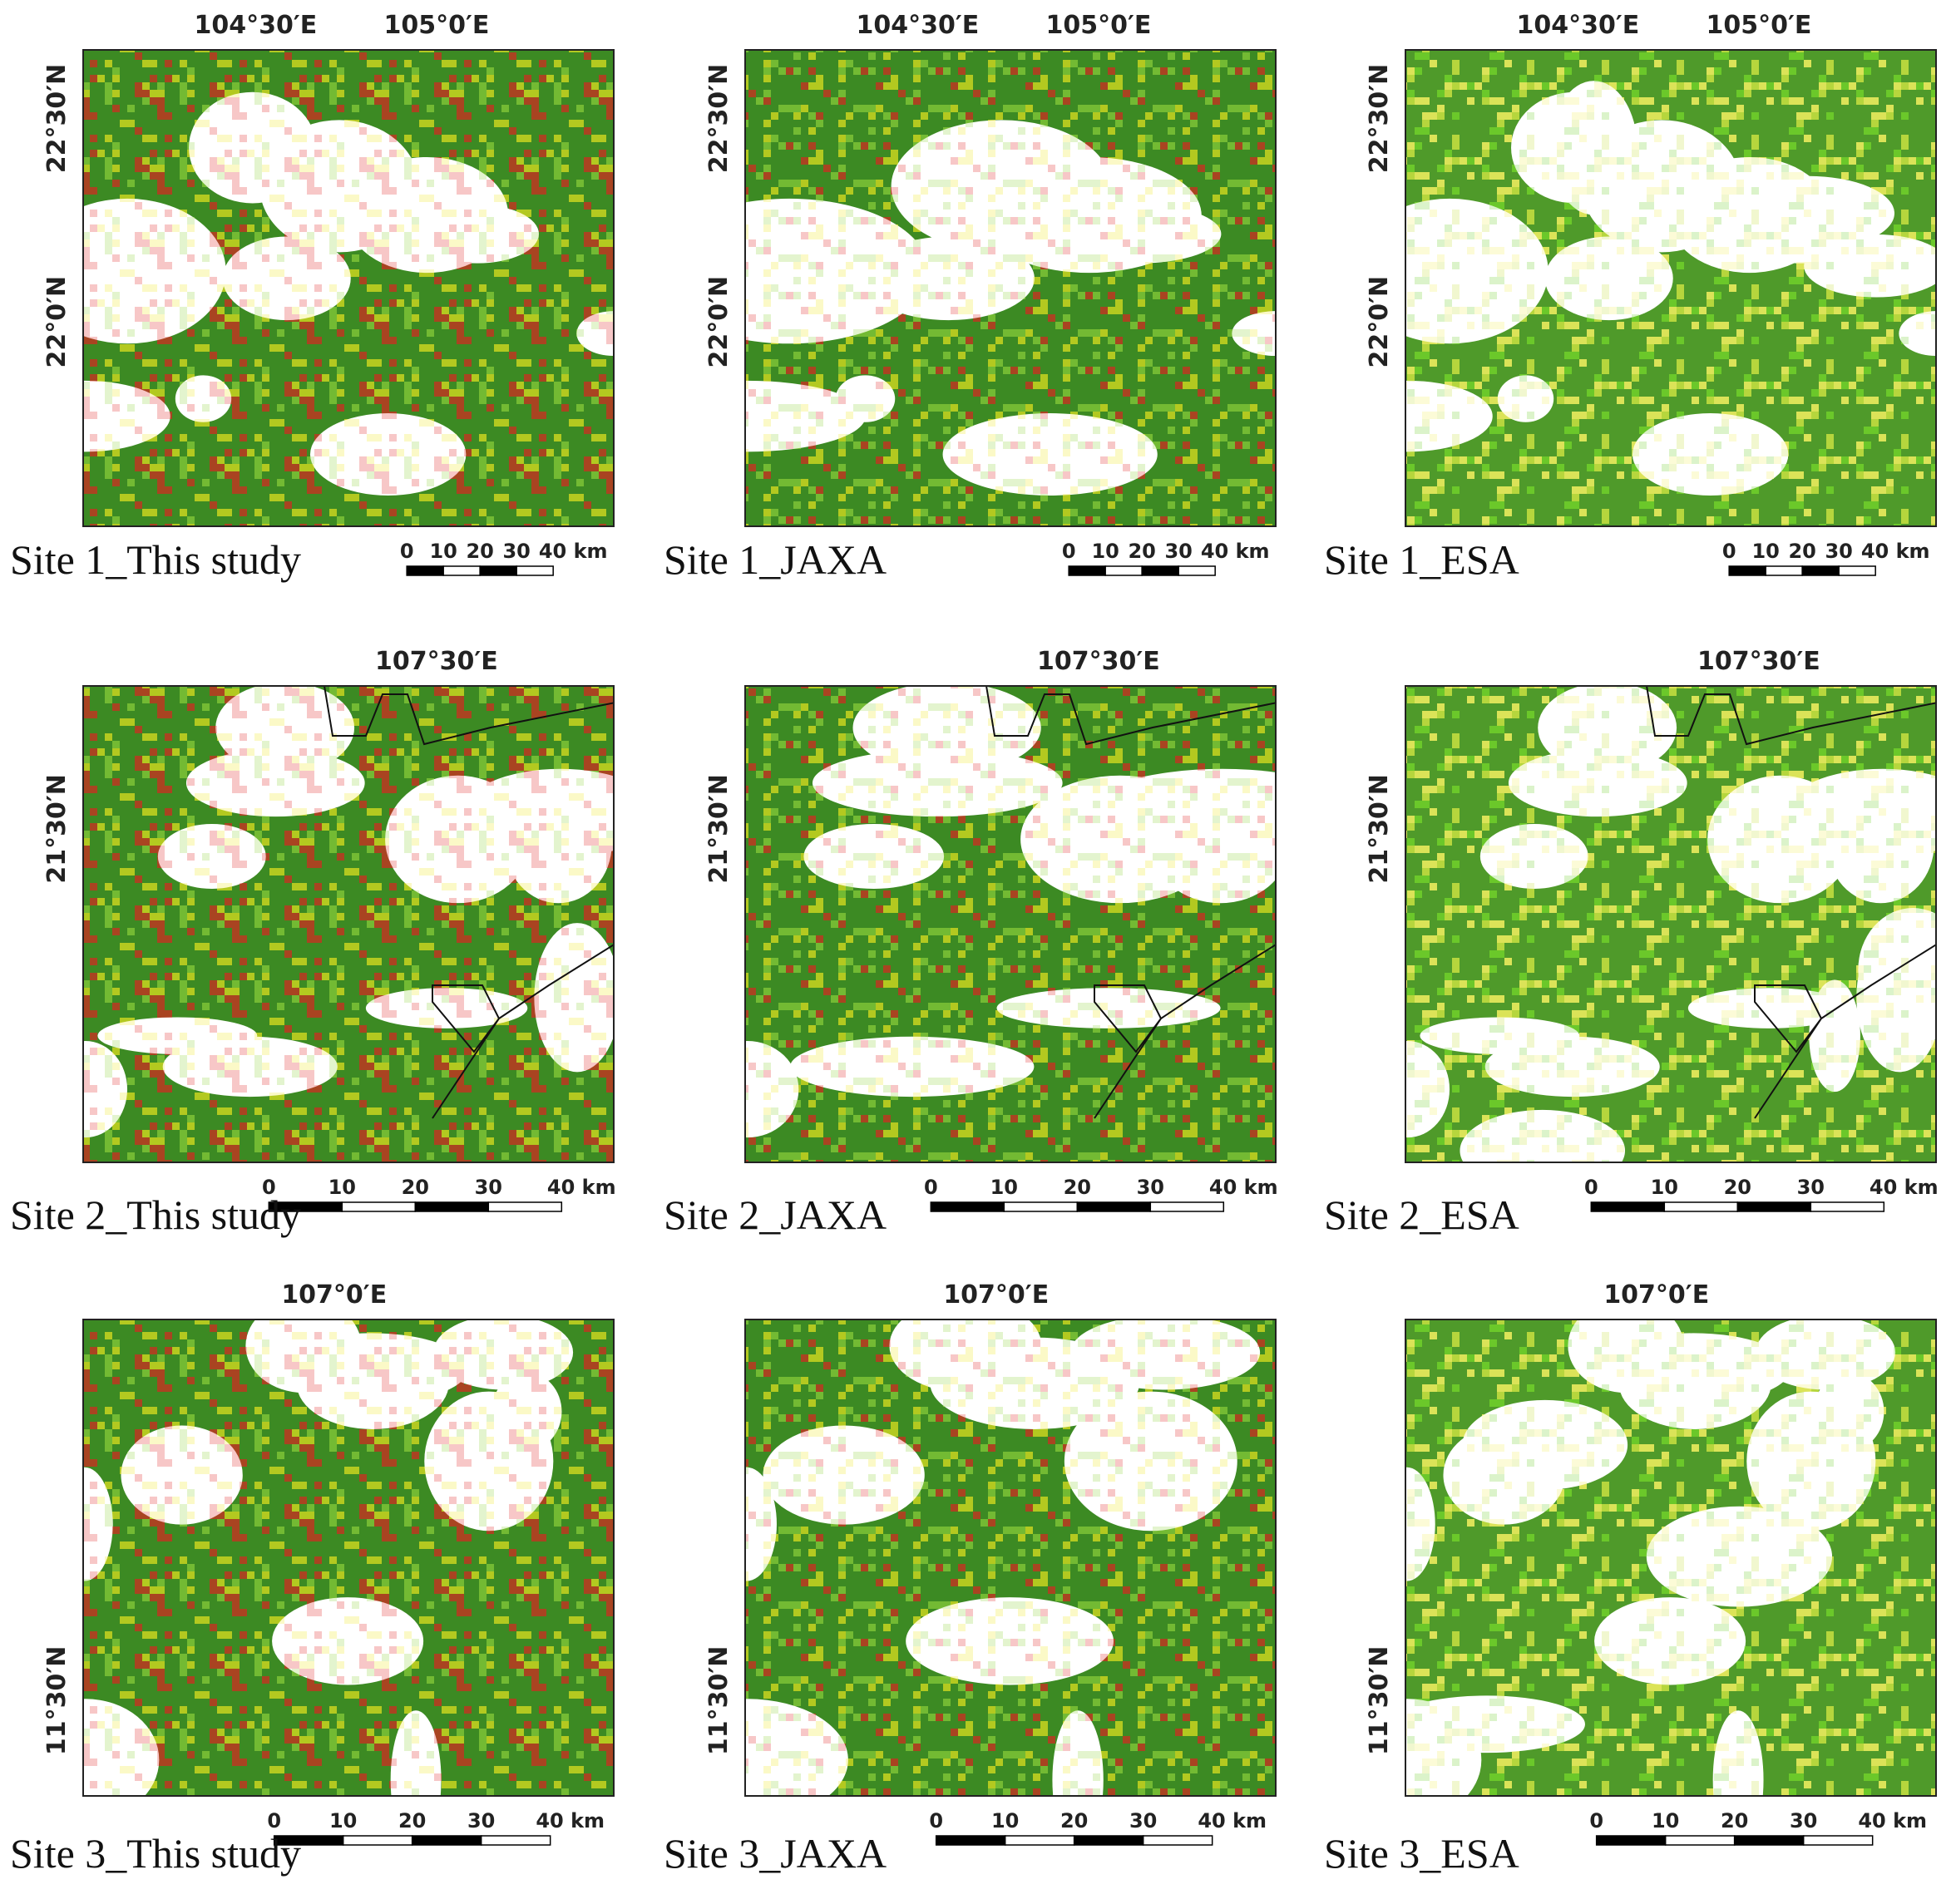  What do you see at coordinates (775, 559) in the screenshot?
I see `caption: Site 1_JAXA` at bounding box center [775, 559].